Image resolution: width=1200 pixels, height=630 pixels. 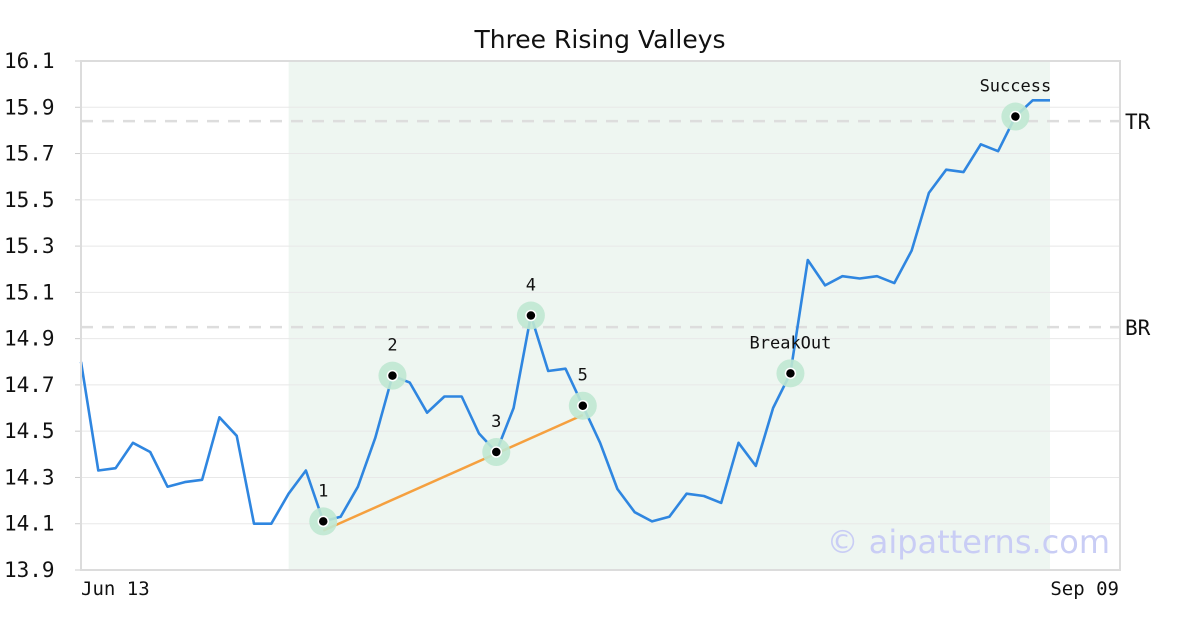 What do you see at coordinates (496, 422) in the screenshot?
I see `marker-label-3: 3` at bounding box center [496, 422].